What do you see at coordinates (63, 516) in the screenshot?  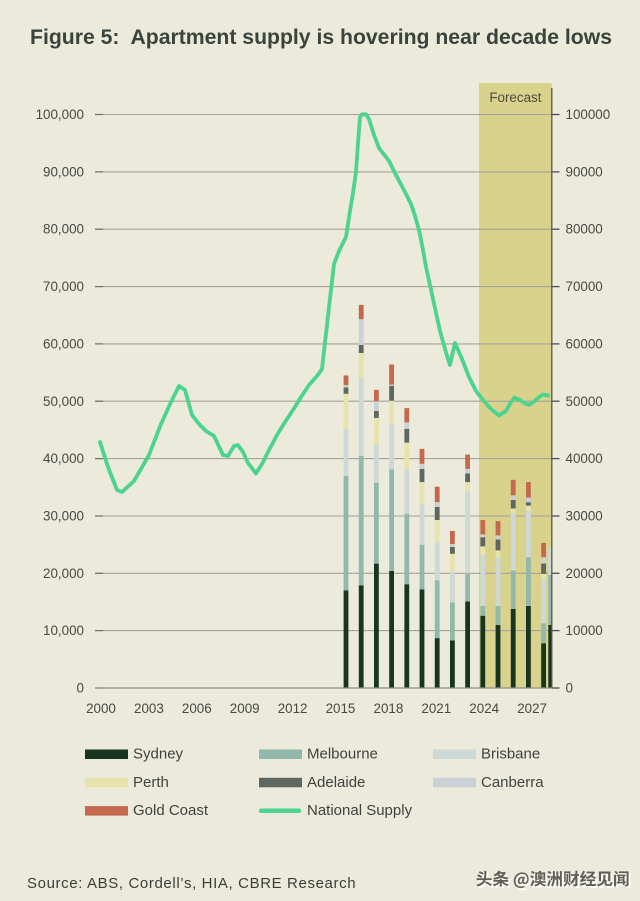 I see `svg-text: 30,000` at bounding box center [63, 516].